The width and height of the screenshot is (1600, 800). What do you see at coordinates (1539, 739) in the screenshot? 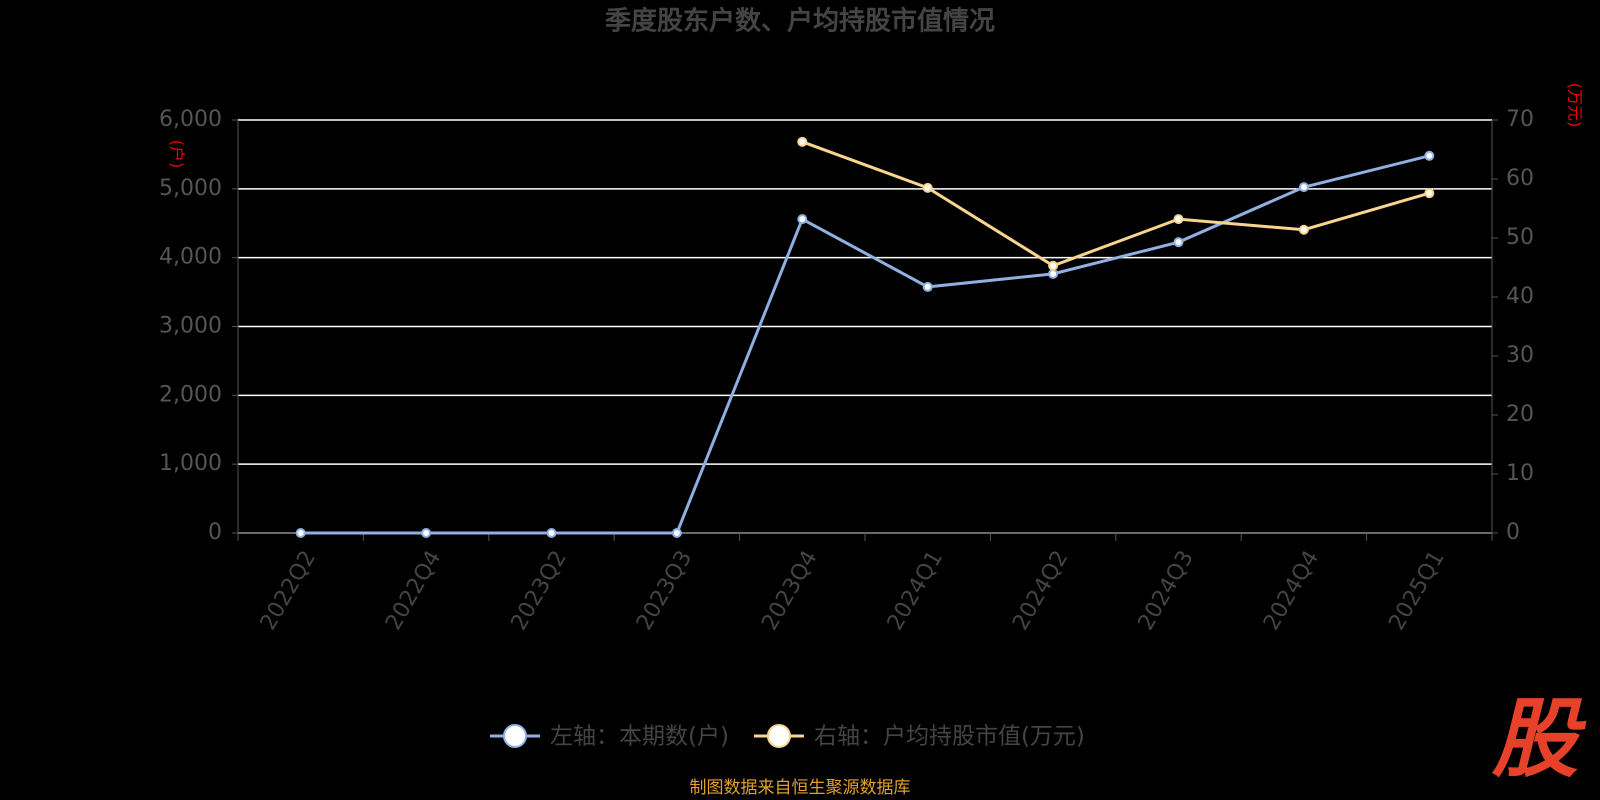
I see `logo: 股` at bounding box center [1539, 739].